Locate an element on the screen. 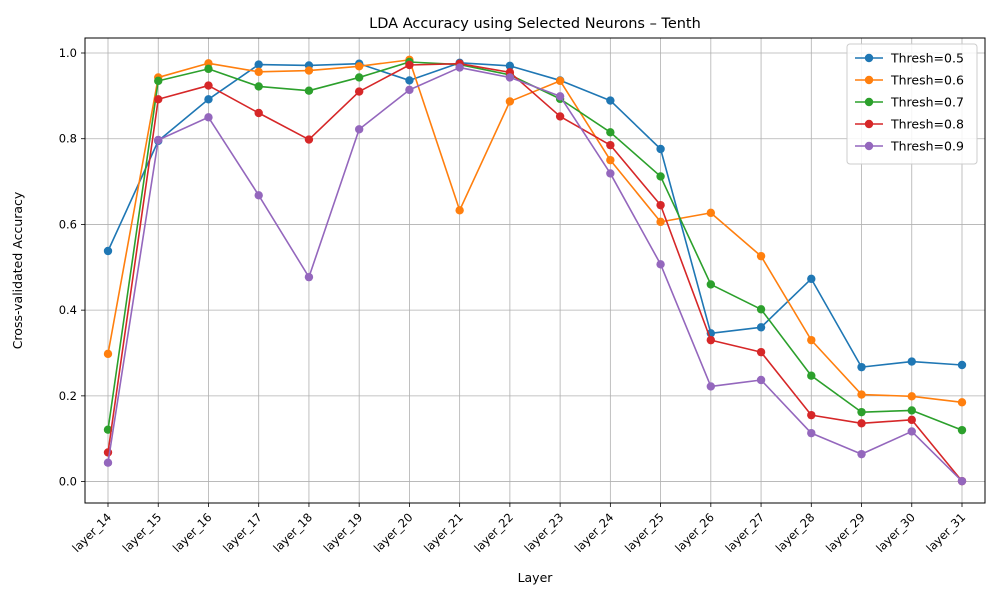 The width and height of the screenshot is (1000, 600). x-tick-label: layer_30 is located at coordinates (895, 532).